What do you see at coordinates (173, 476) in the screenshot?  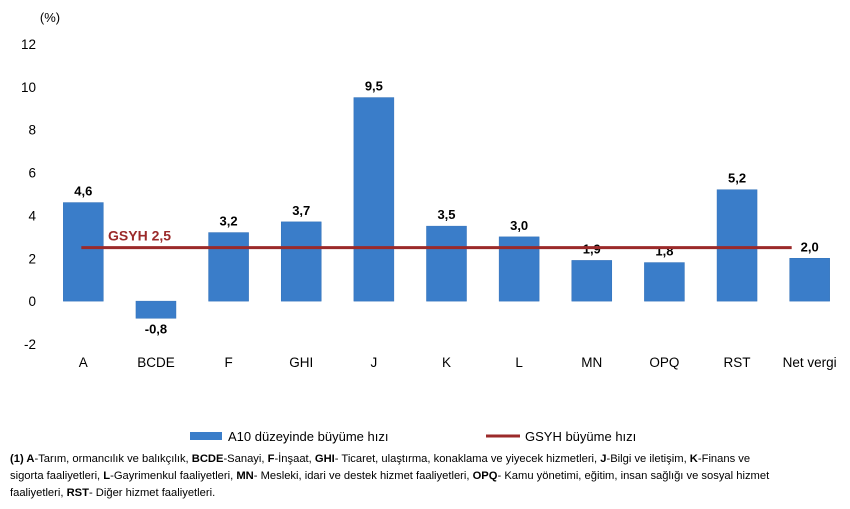 I see `footnote-text: -Gayrimenkul faaliyetleri,` at bounding box center [173, 476].